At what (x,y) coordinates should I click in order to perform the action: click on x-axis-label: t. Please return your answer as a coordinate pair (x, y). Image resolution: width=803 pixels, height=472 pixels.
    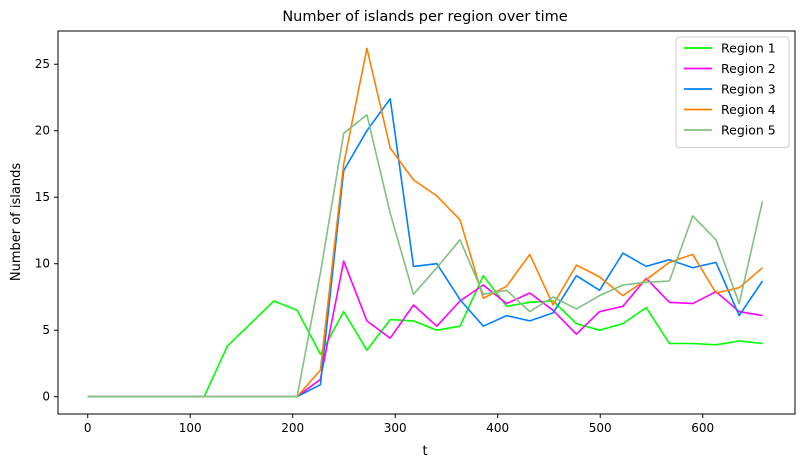
    Looking at the image, I should click on (424, 451).